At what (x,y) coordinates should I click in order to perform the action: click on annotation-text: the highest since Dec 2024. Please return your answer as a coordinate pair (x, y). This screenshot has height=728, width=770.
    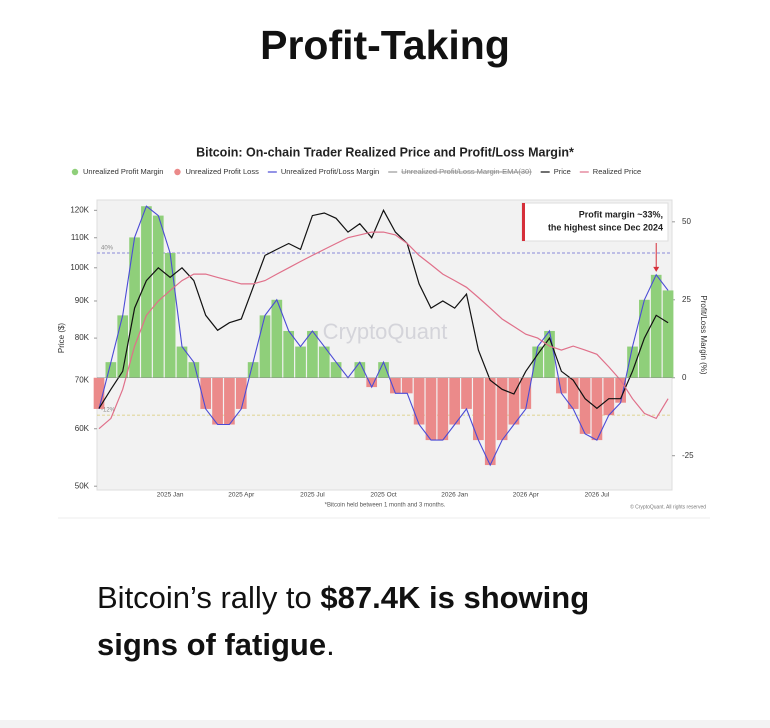
    Looking at the image, I should click on (605, 227).